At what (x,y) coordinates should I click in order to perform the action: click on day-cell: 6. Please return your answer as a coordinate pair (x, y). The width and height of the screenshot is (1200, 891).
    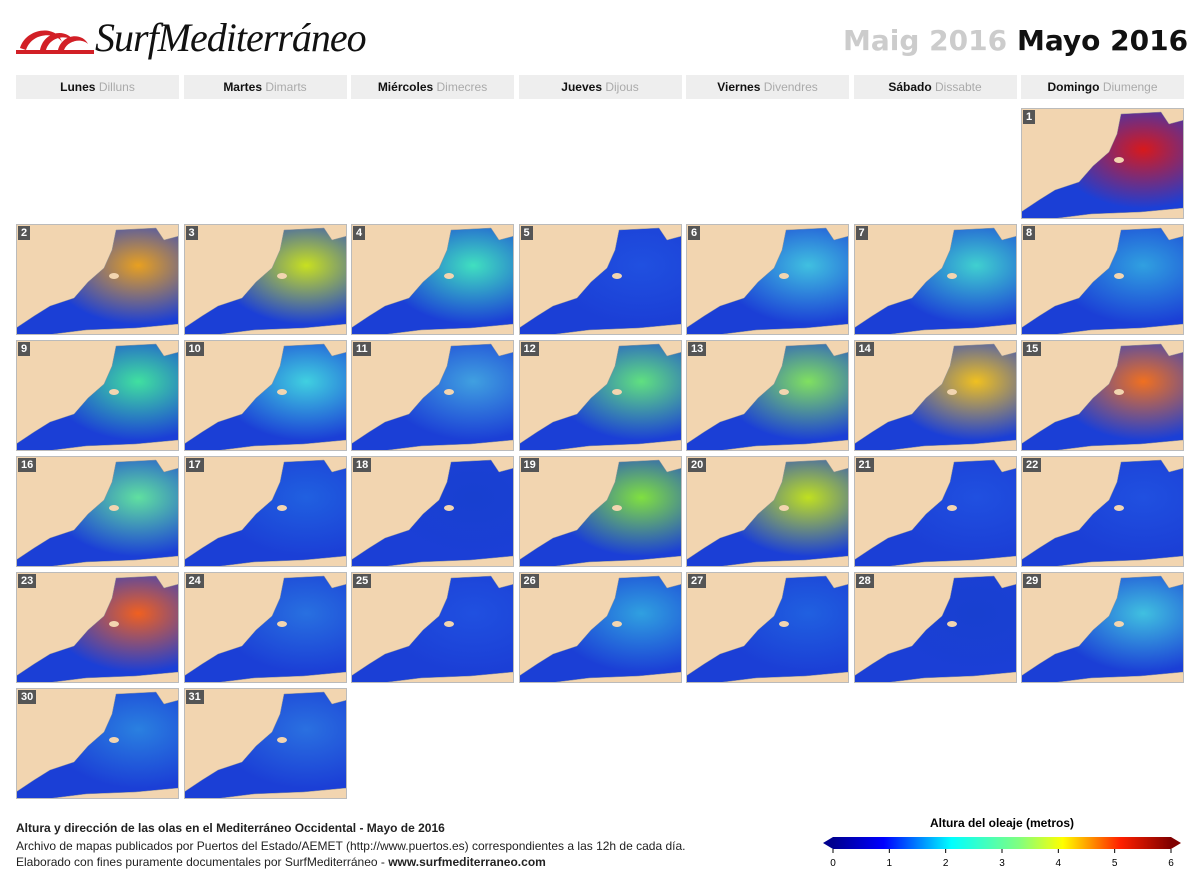
    Looking at the image, I should click on (767, 280).